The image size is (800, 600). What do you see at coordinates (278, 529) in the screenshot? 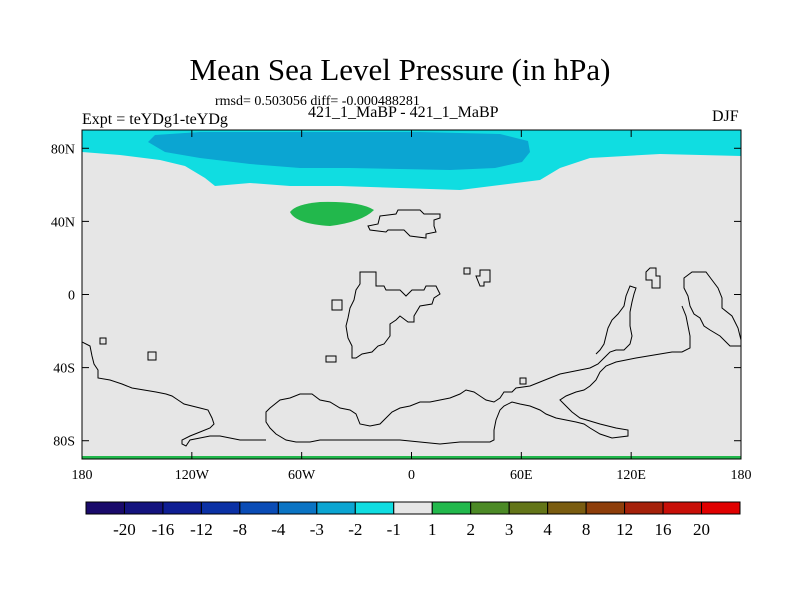
I see `colorbar-label: -4` at bounding box center [278, 529].